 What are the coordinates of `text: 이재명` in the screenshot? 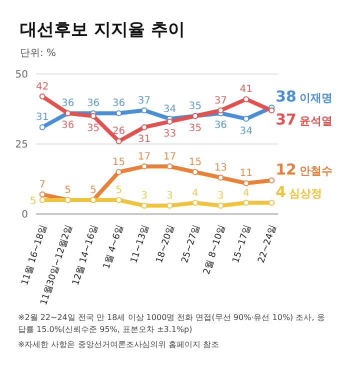 It's located at (316, 98).